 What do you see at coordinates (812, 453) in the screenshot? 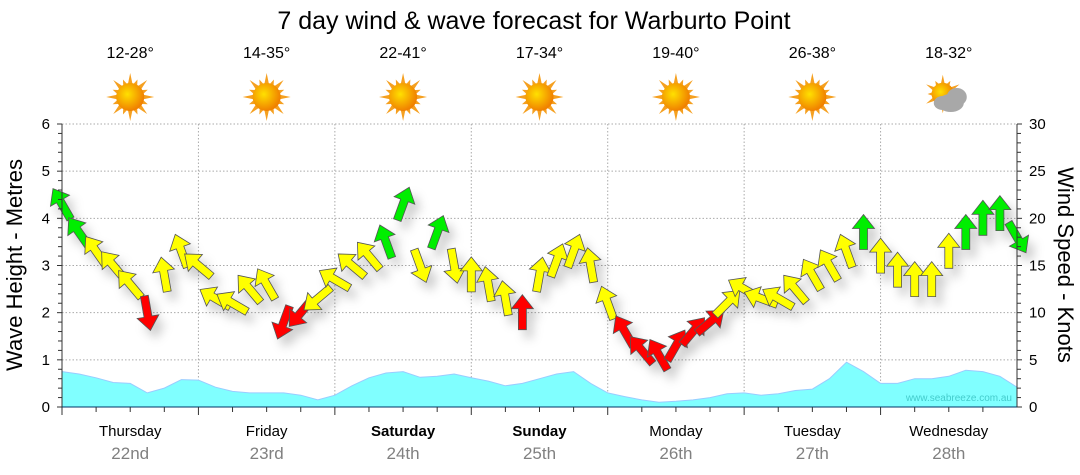
I see `date-label: 27th` at bounding box center [812, 453].